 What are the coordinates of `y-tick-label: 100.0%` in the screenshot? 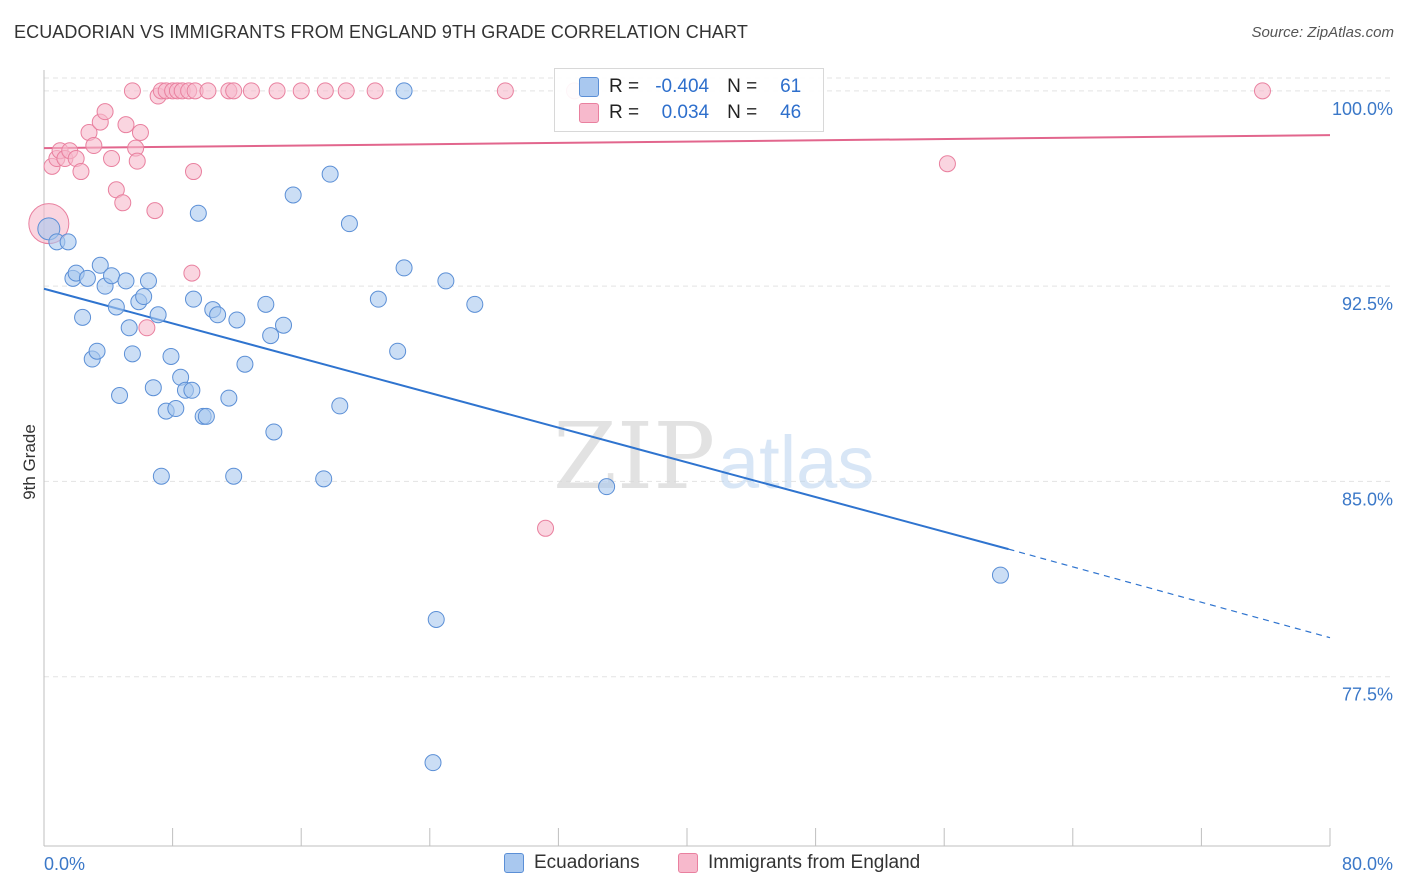 It's located at (1362, 109).